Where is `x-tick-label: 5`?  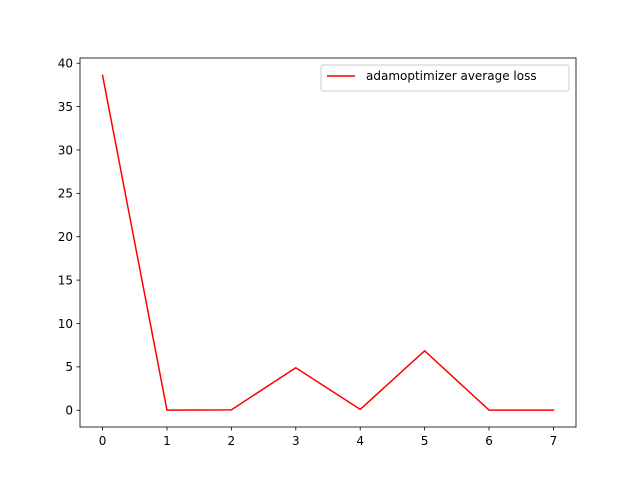 x-tick-label: 5 is located at coordinates (425, 441).